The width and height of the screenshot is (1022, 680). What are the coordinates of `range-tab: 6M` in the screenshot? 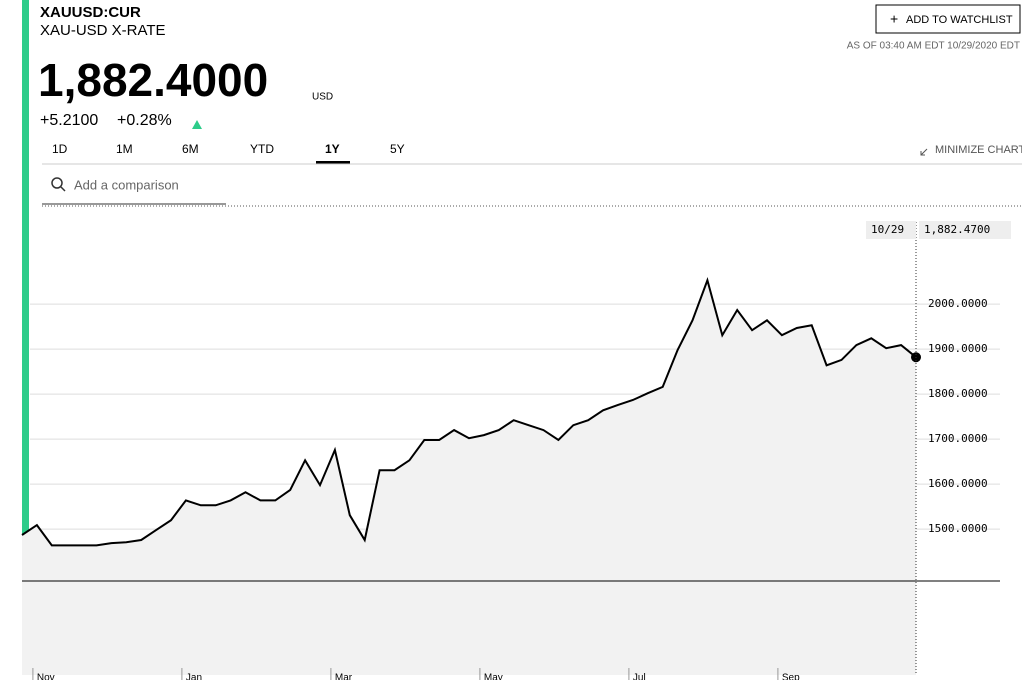 It's located at (190, 149).